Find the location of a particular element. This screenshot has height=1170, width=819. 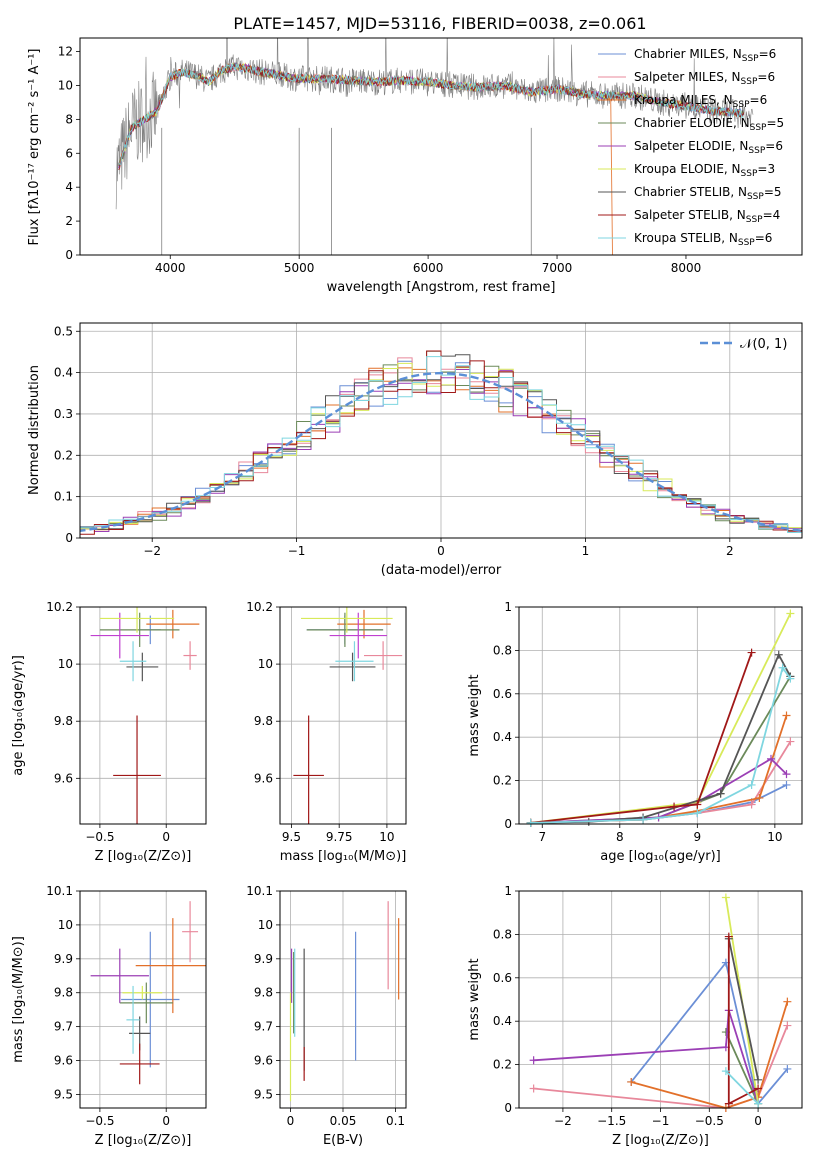

y-tick-label: 0.1 is located at coordinates (63, 497).